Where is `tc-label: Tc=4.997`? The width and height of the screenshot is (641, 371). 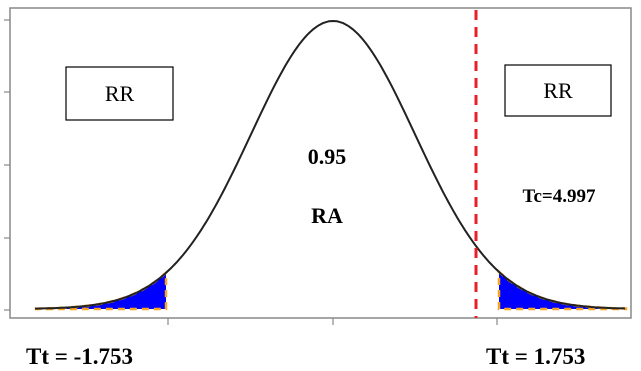 tc-label: Tc=4.997 is located at coordinates (559, 196).